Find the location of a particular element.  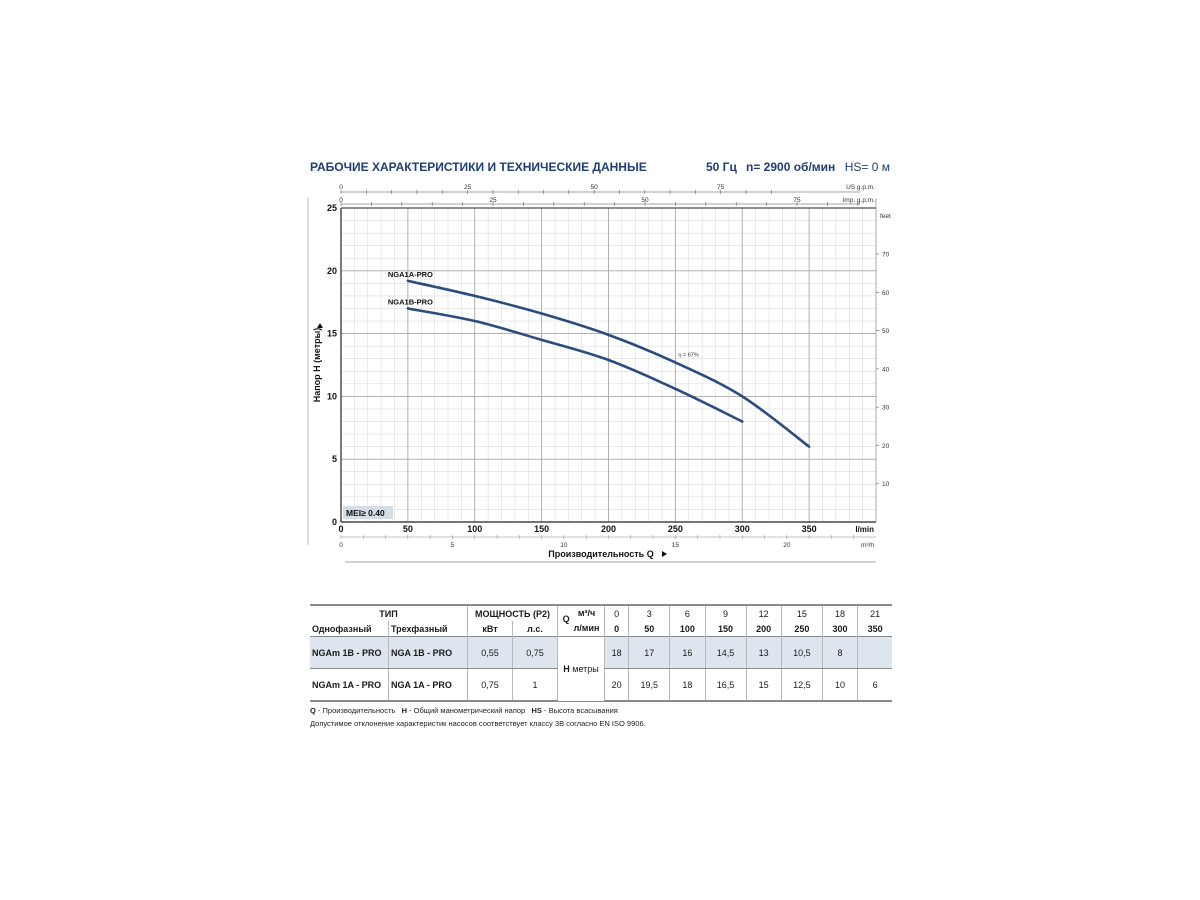

h-unit: метры is located at coordinates (585, 668).